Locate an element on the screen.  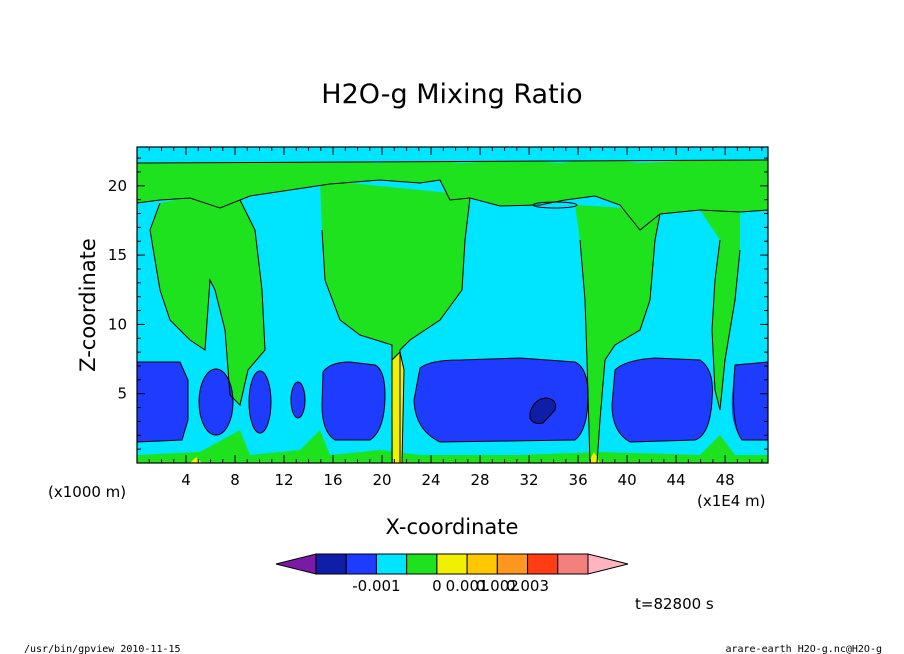
cyan-streak-mid is located at coordinates (555, 205).